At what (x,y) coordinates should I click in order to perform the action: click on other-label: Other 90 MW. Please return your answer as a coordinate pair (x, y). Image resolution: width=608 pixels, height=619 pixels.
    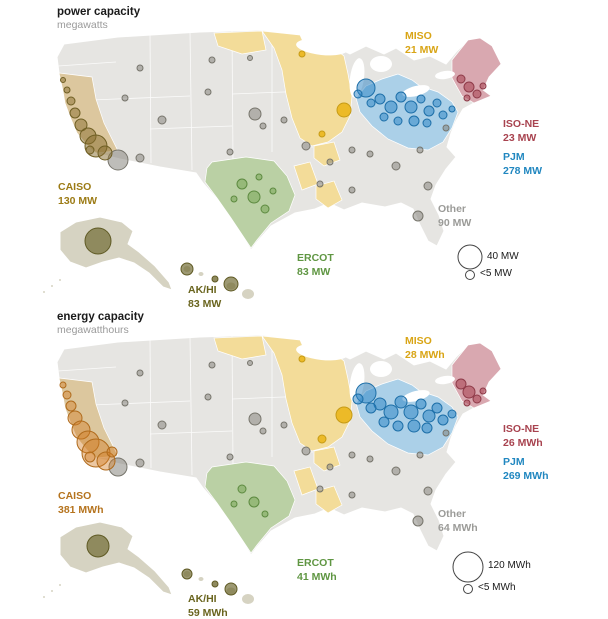
    Looking at the image, I should click on (454, 216).